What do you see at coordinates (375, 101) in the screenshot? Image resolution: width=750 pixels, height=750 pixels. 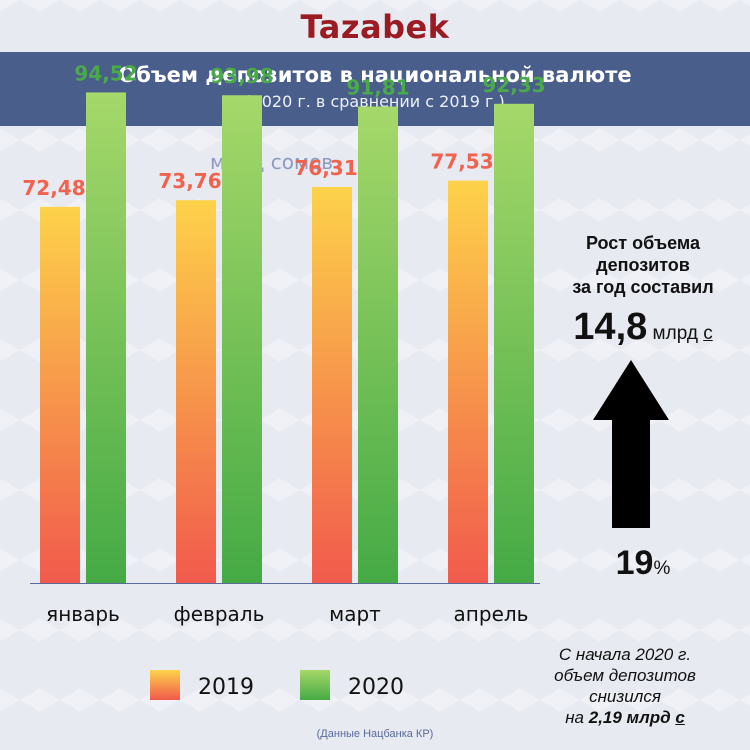 I see `page-subtitle: (2020 г. в сравнении с 2019 г.)` at bounding box center [375, 101].